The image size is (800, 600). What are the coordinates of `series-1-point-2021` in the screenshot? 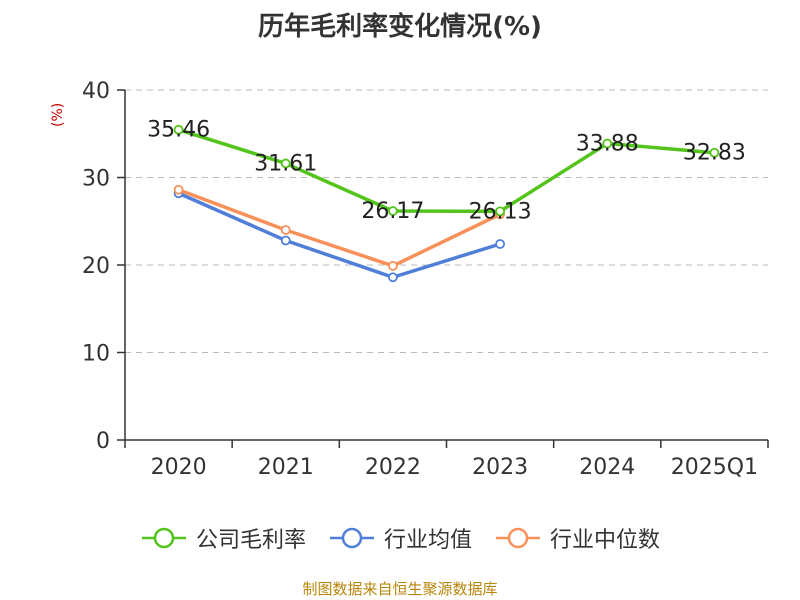 It's located at (285, 240).